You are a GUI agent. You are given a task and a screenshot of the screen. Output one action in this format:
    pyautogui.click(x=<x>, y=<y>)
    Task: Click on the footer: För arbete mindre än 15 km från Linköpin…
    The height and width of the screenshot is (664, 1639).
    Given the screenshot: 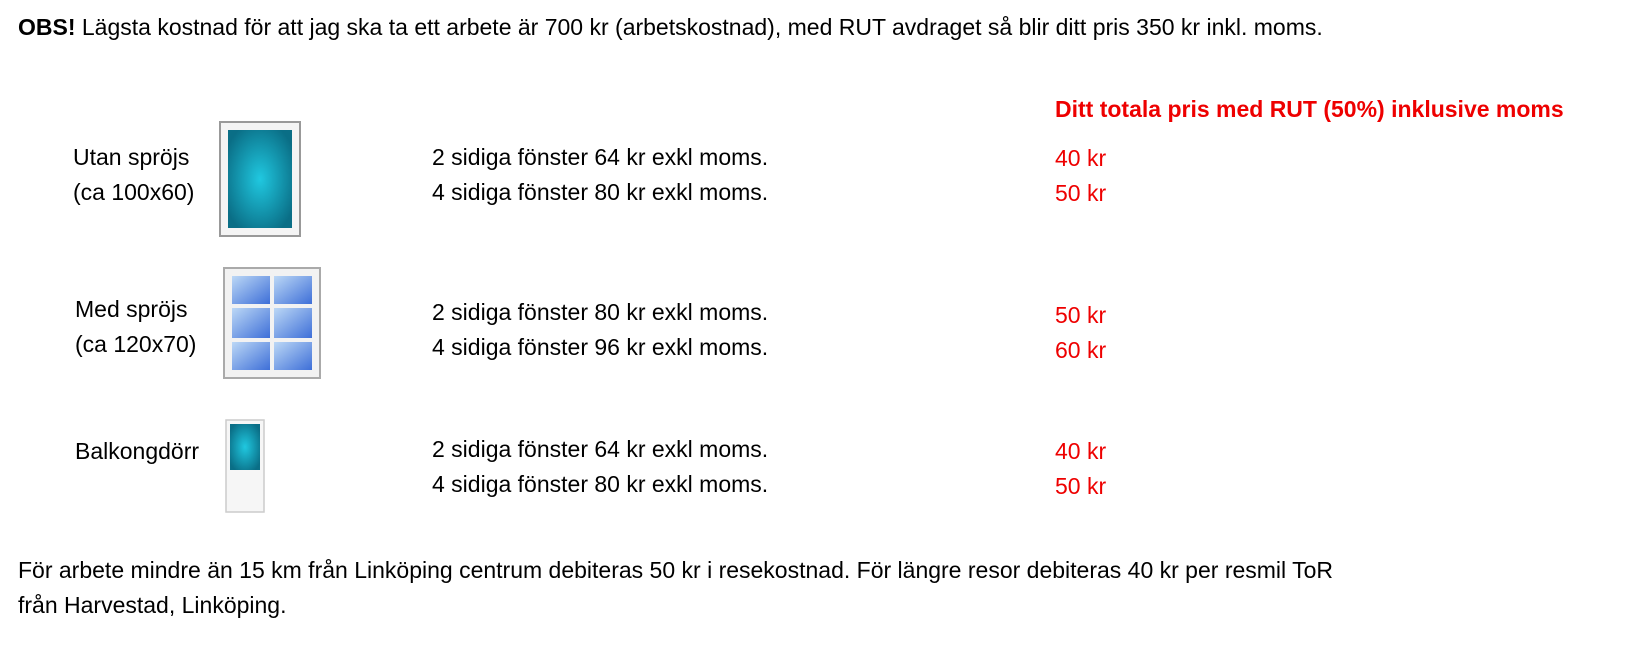 What is the action you would take?
    pyautogui.click(x=676, y=587)
    